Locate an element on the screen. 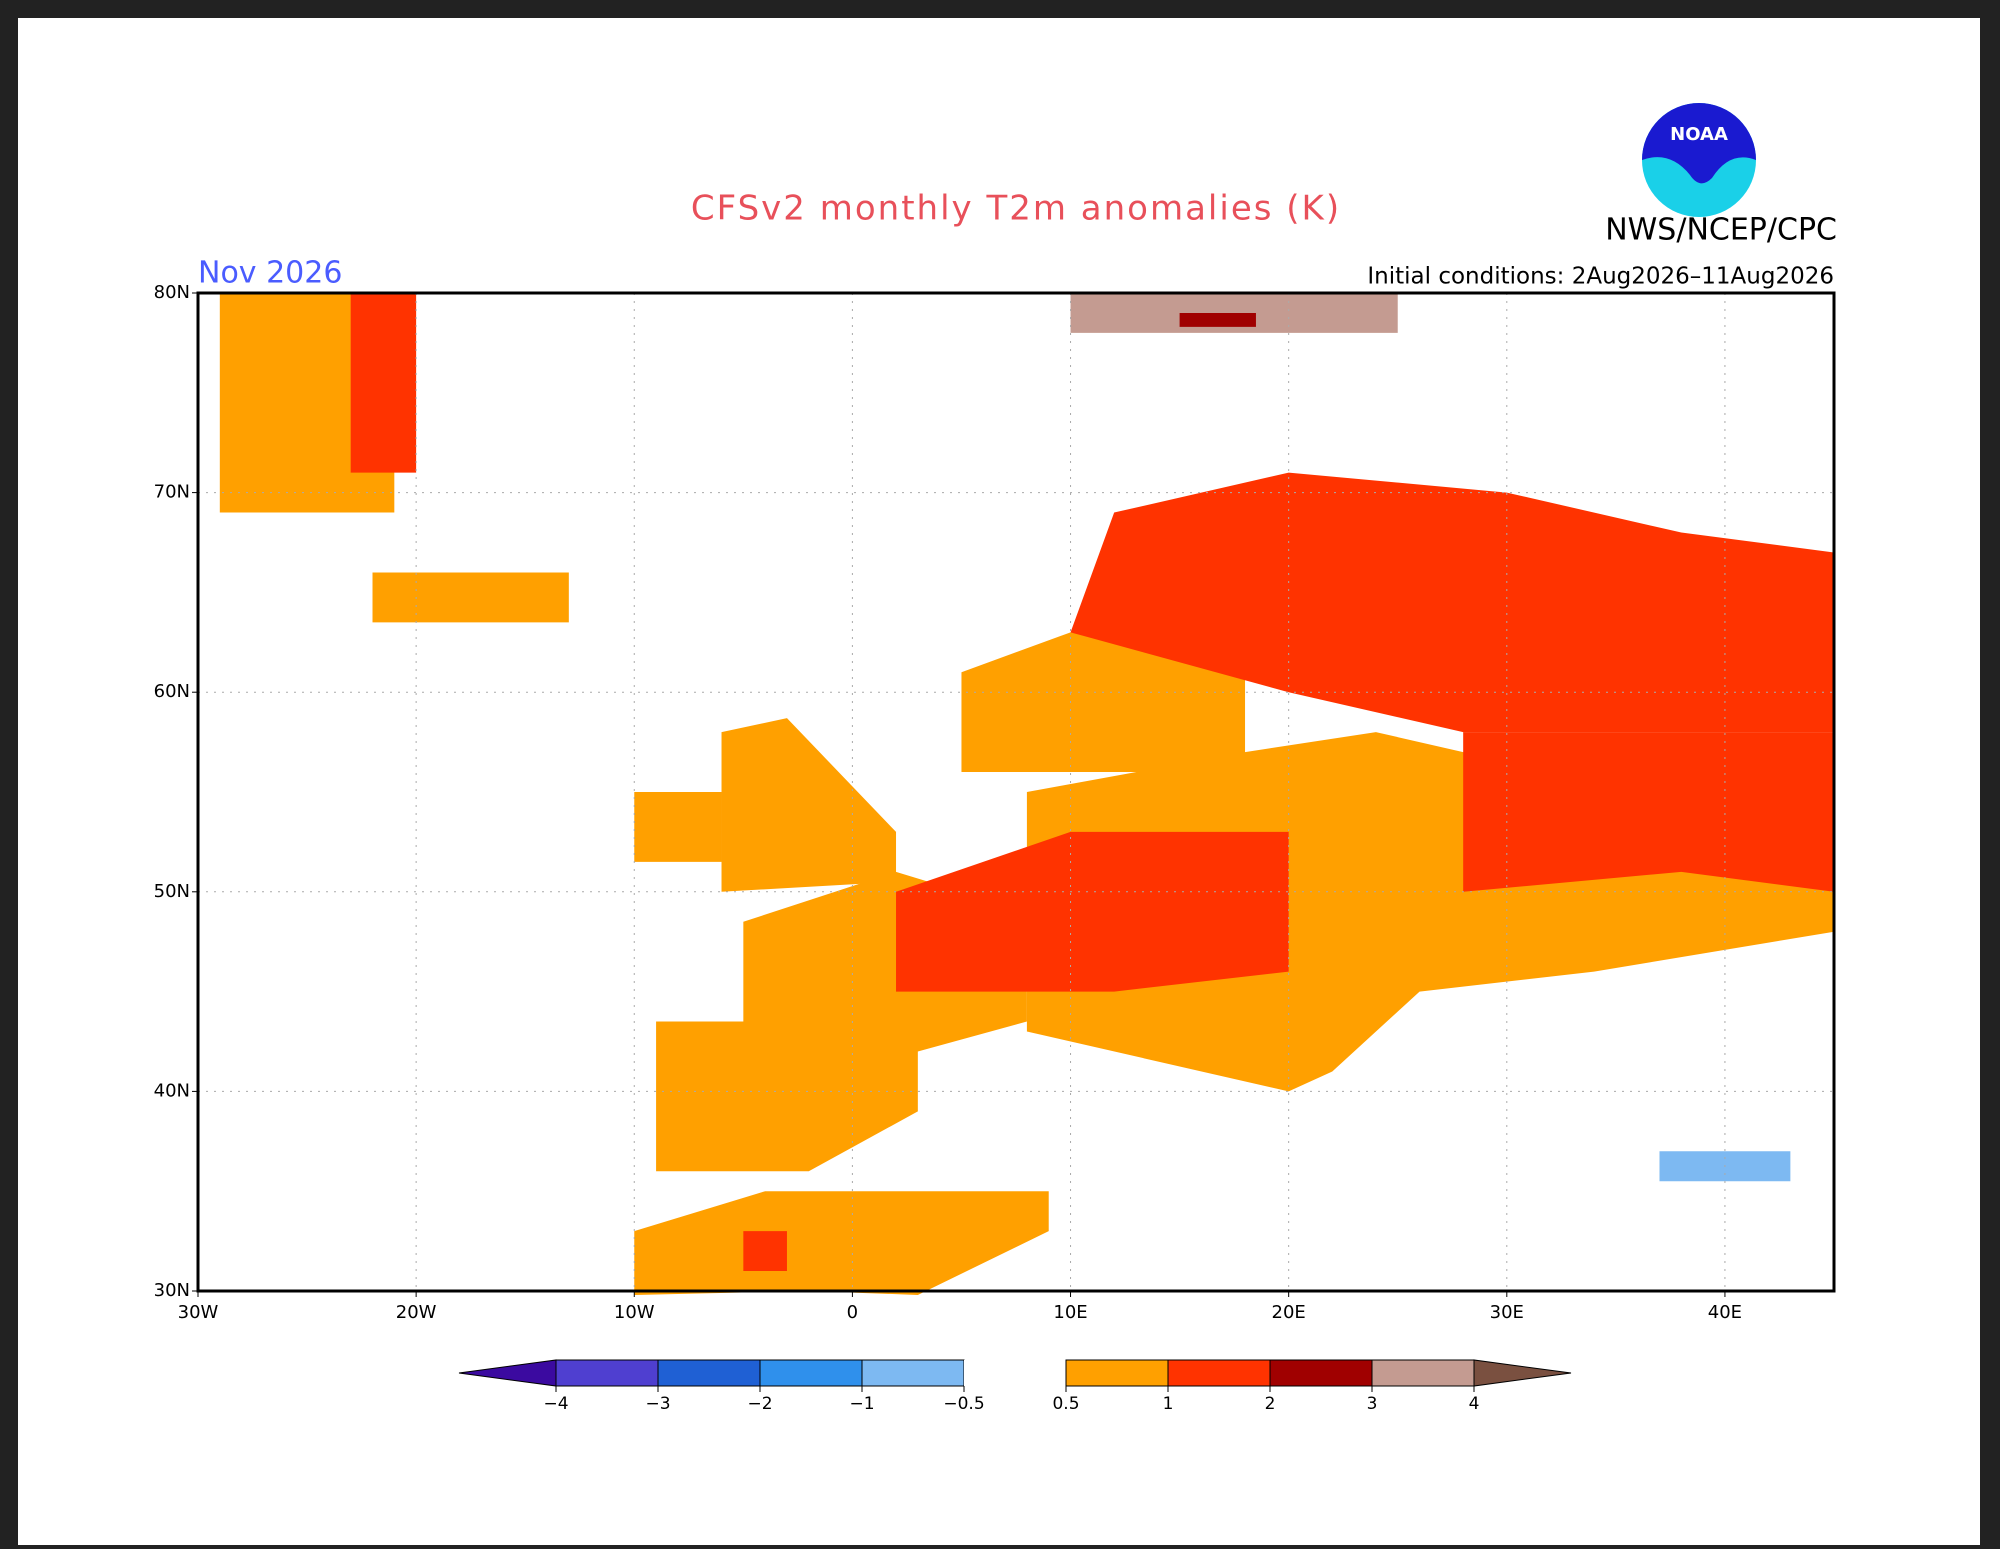 The image size is (2000, 1549). colorbar-label: 0.5 is located at coordinates (1065, 1404).